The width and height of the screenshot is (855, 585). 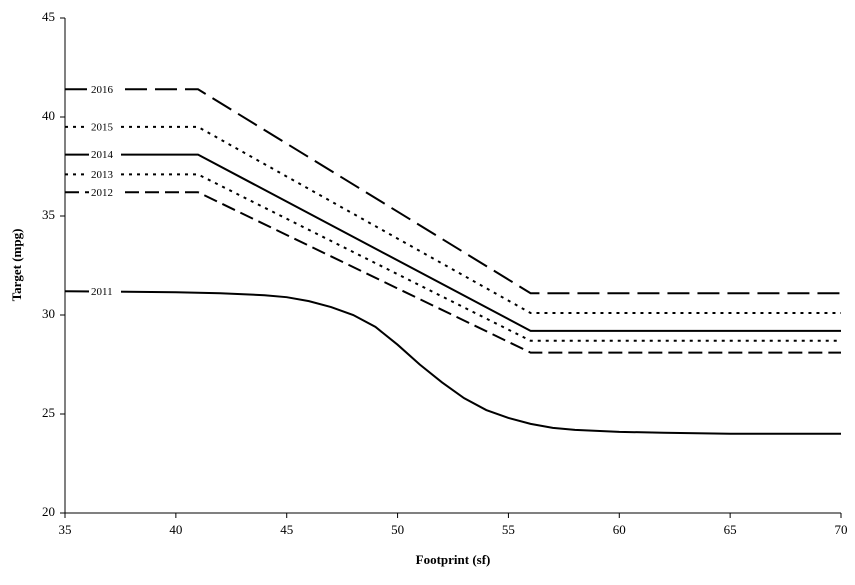 What do you see at coordinates (286, 529) in the screenshot?
I see `x-tick-label: 45` at bounding box center [286, 529].